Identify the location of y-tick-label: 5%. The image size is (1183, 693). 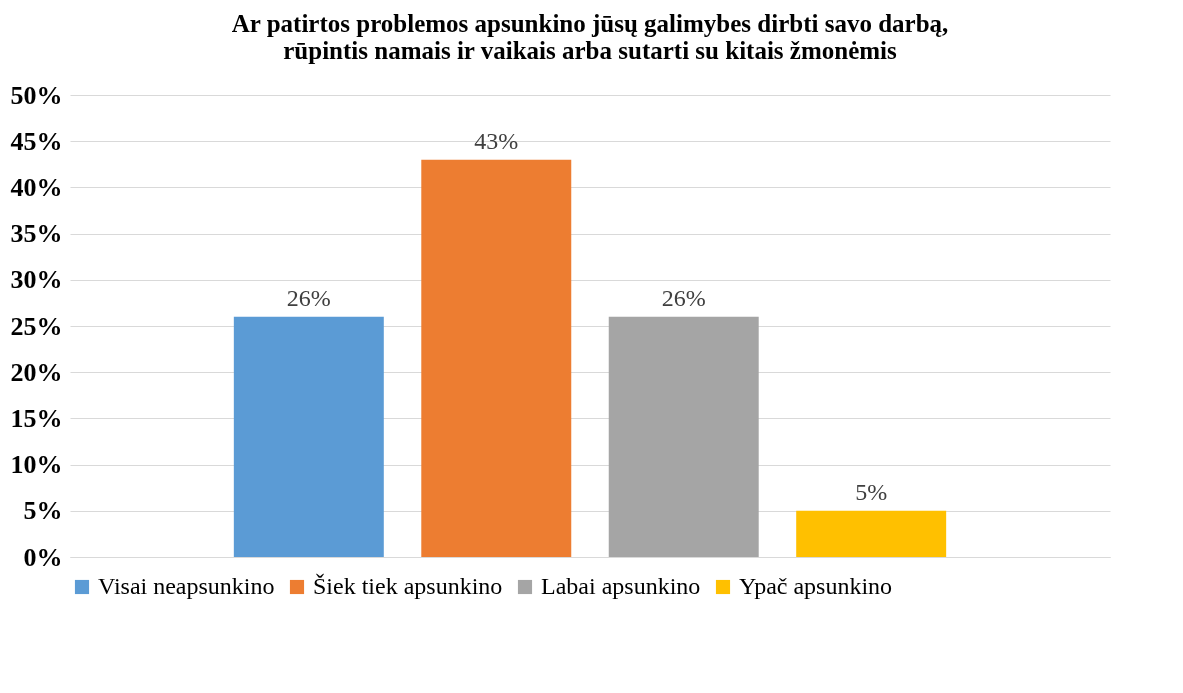
(43, 511).